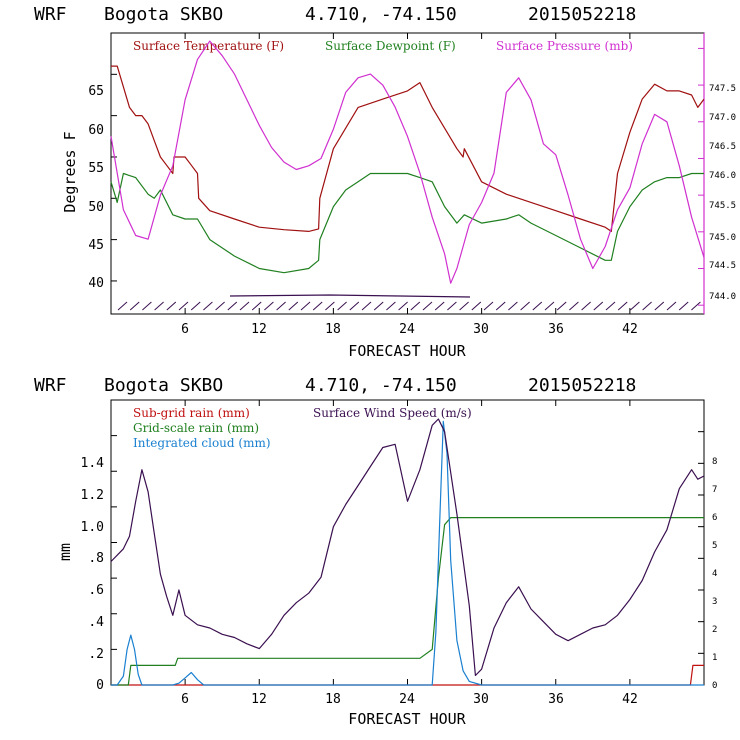  What do you see at coordinates (407, 351) in the screenshot?
I see `top-x-axis-label: FORECAST HOUR` at bounding box center [407, 351].